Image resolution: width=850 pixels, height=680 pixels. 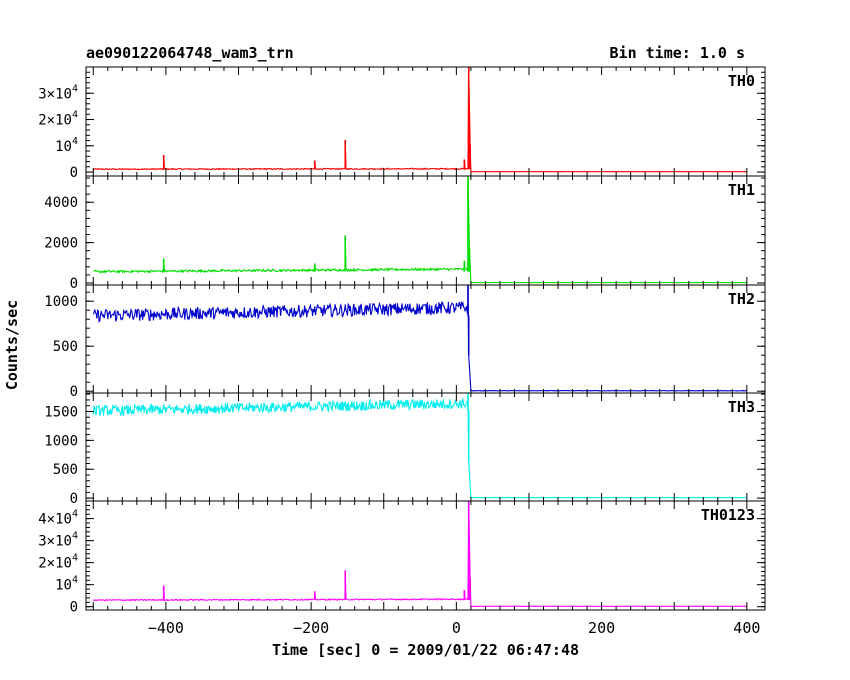 I want to click on panel-label-th0123: TH0123, so click(x=728, y=515).